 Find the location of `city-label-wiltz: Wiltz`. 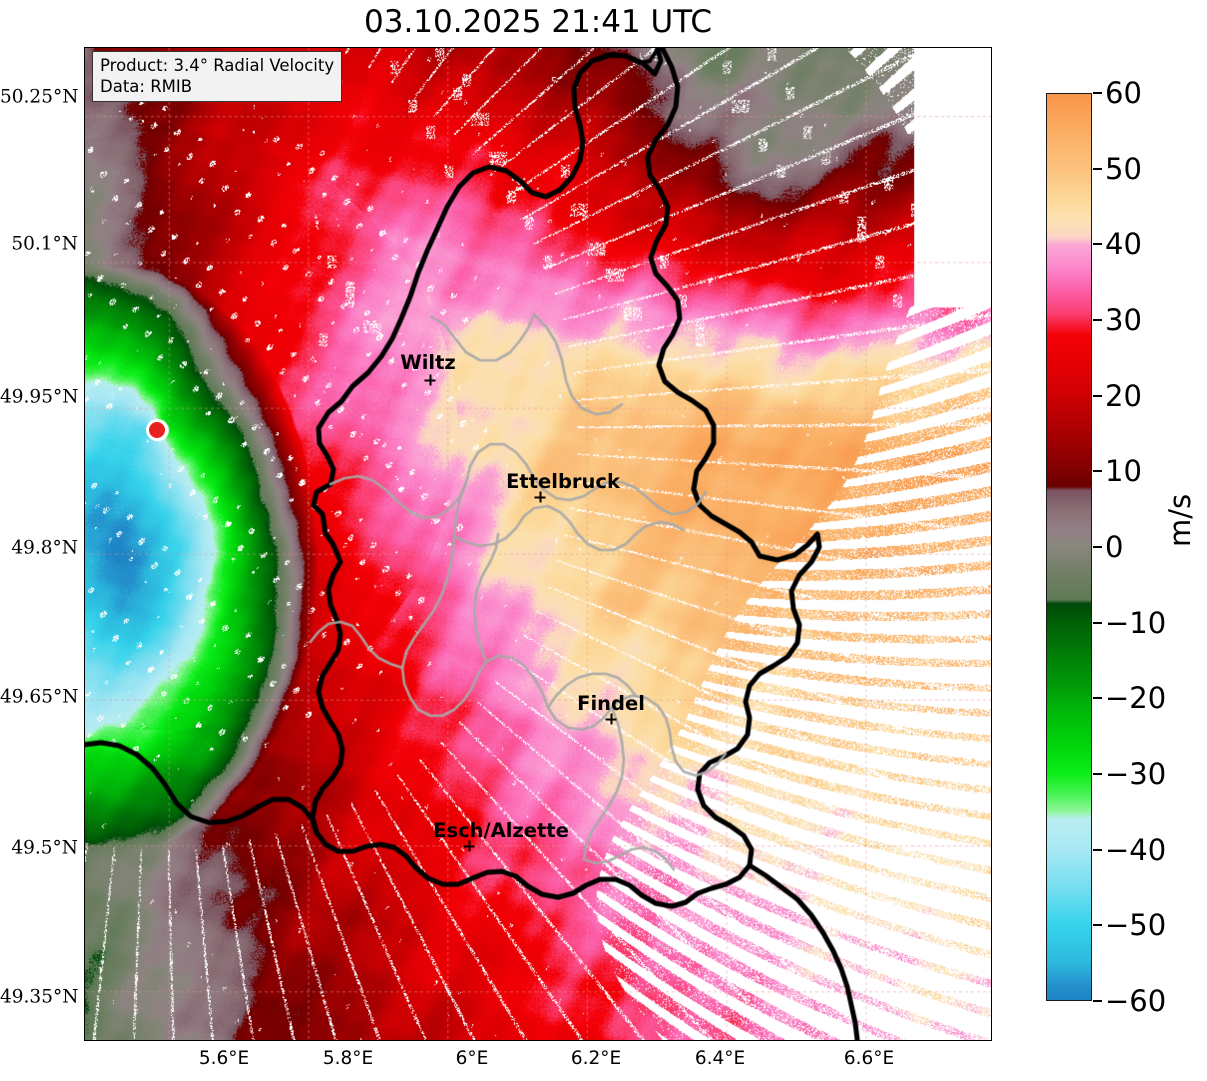

city-label-wiltz: Wiltz is located at coordinates (428, 362).